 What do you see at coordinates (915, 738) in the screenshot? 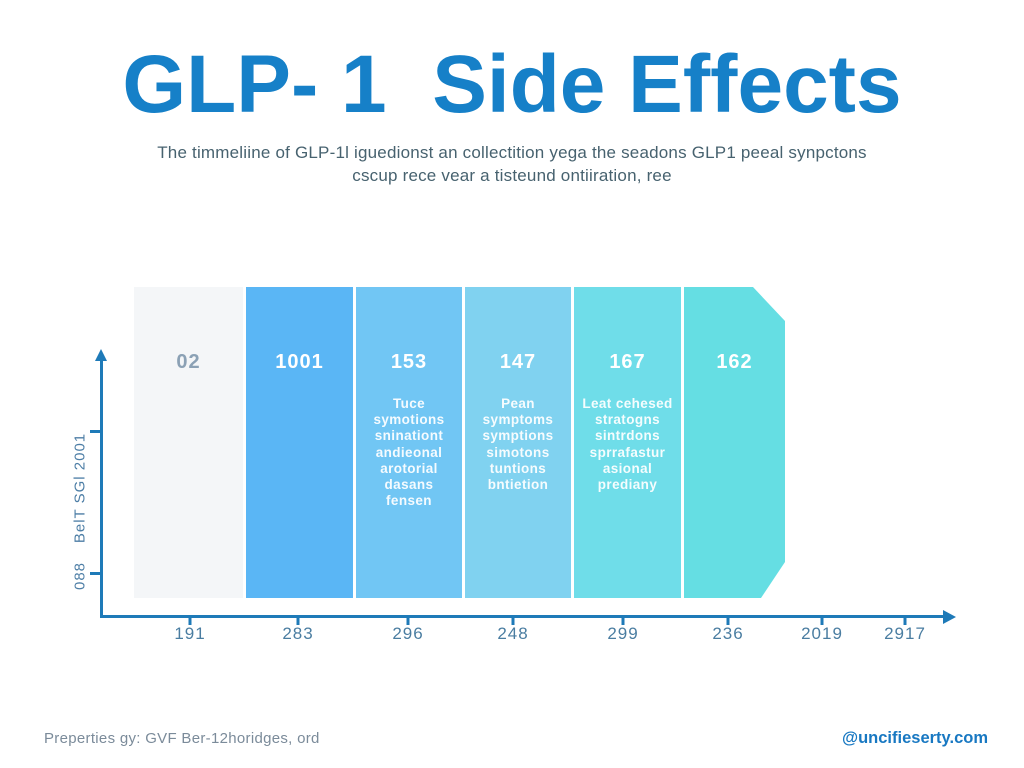
I see `footer-handle: @uncifieserty.com` at bounding box center [915, 738].